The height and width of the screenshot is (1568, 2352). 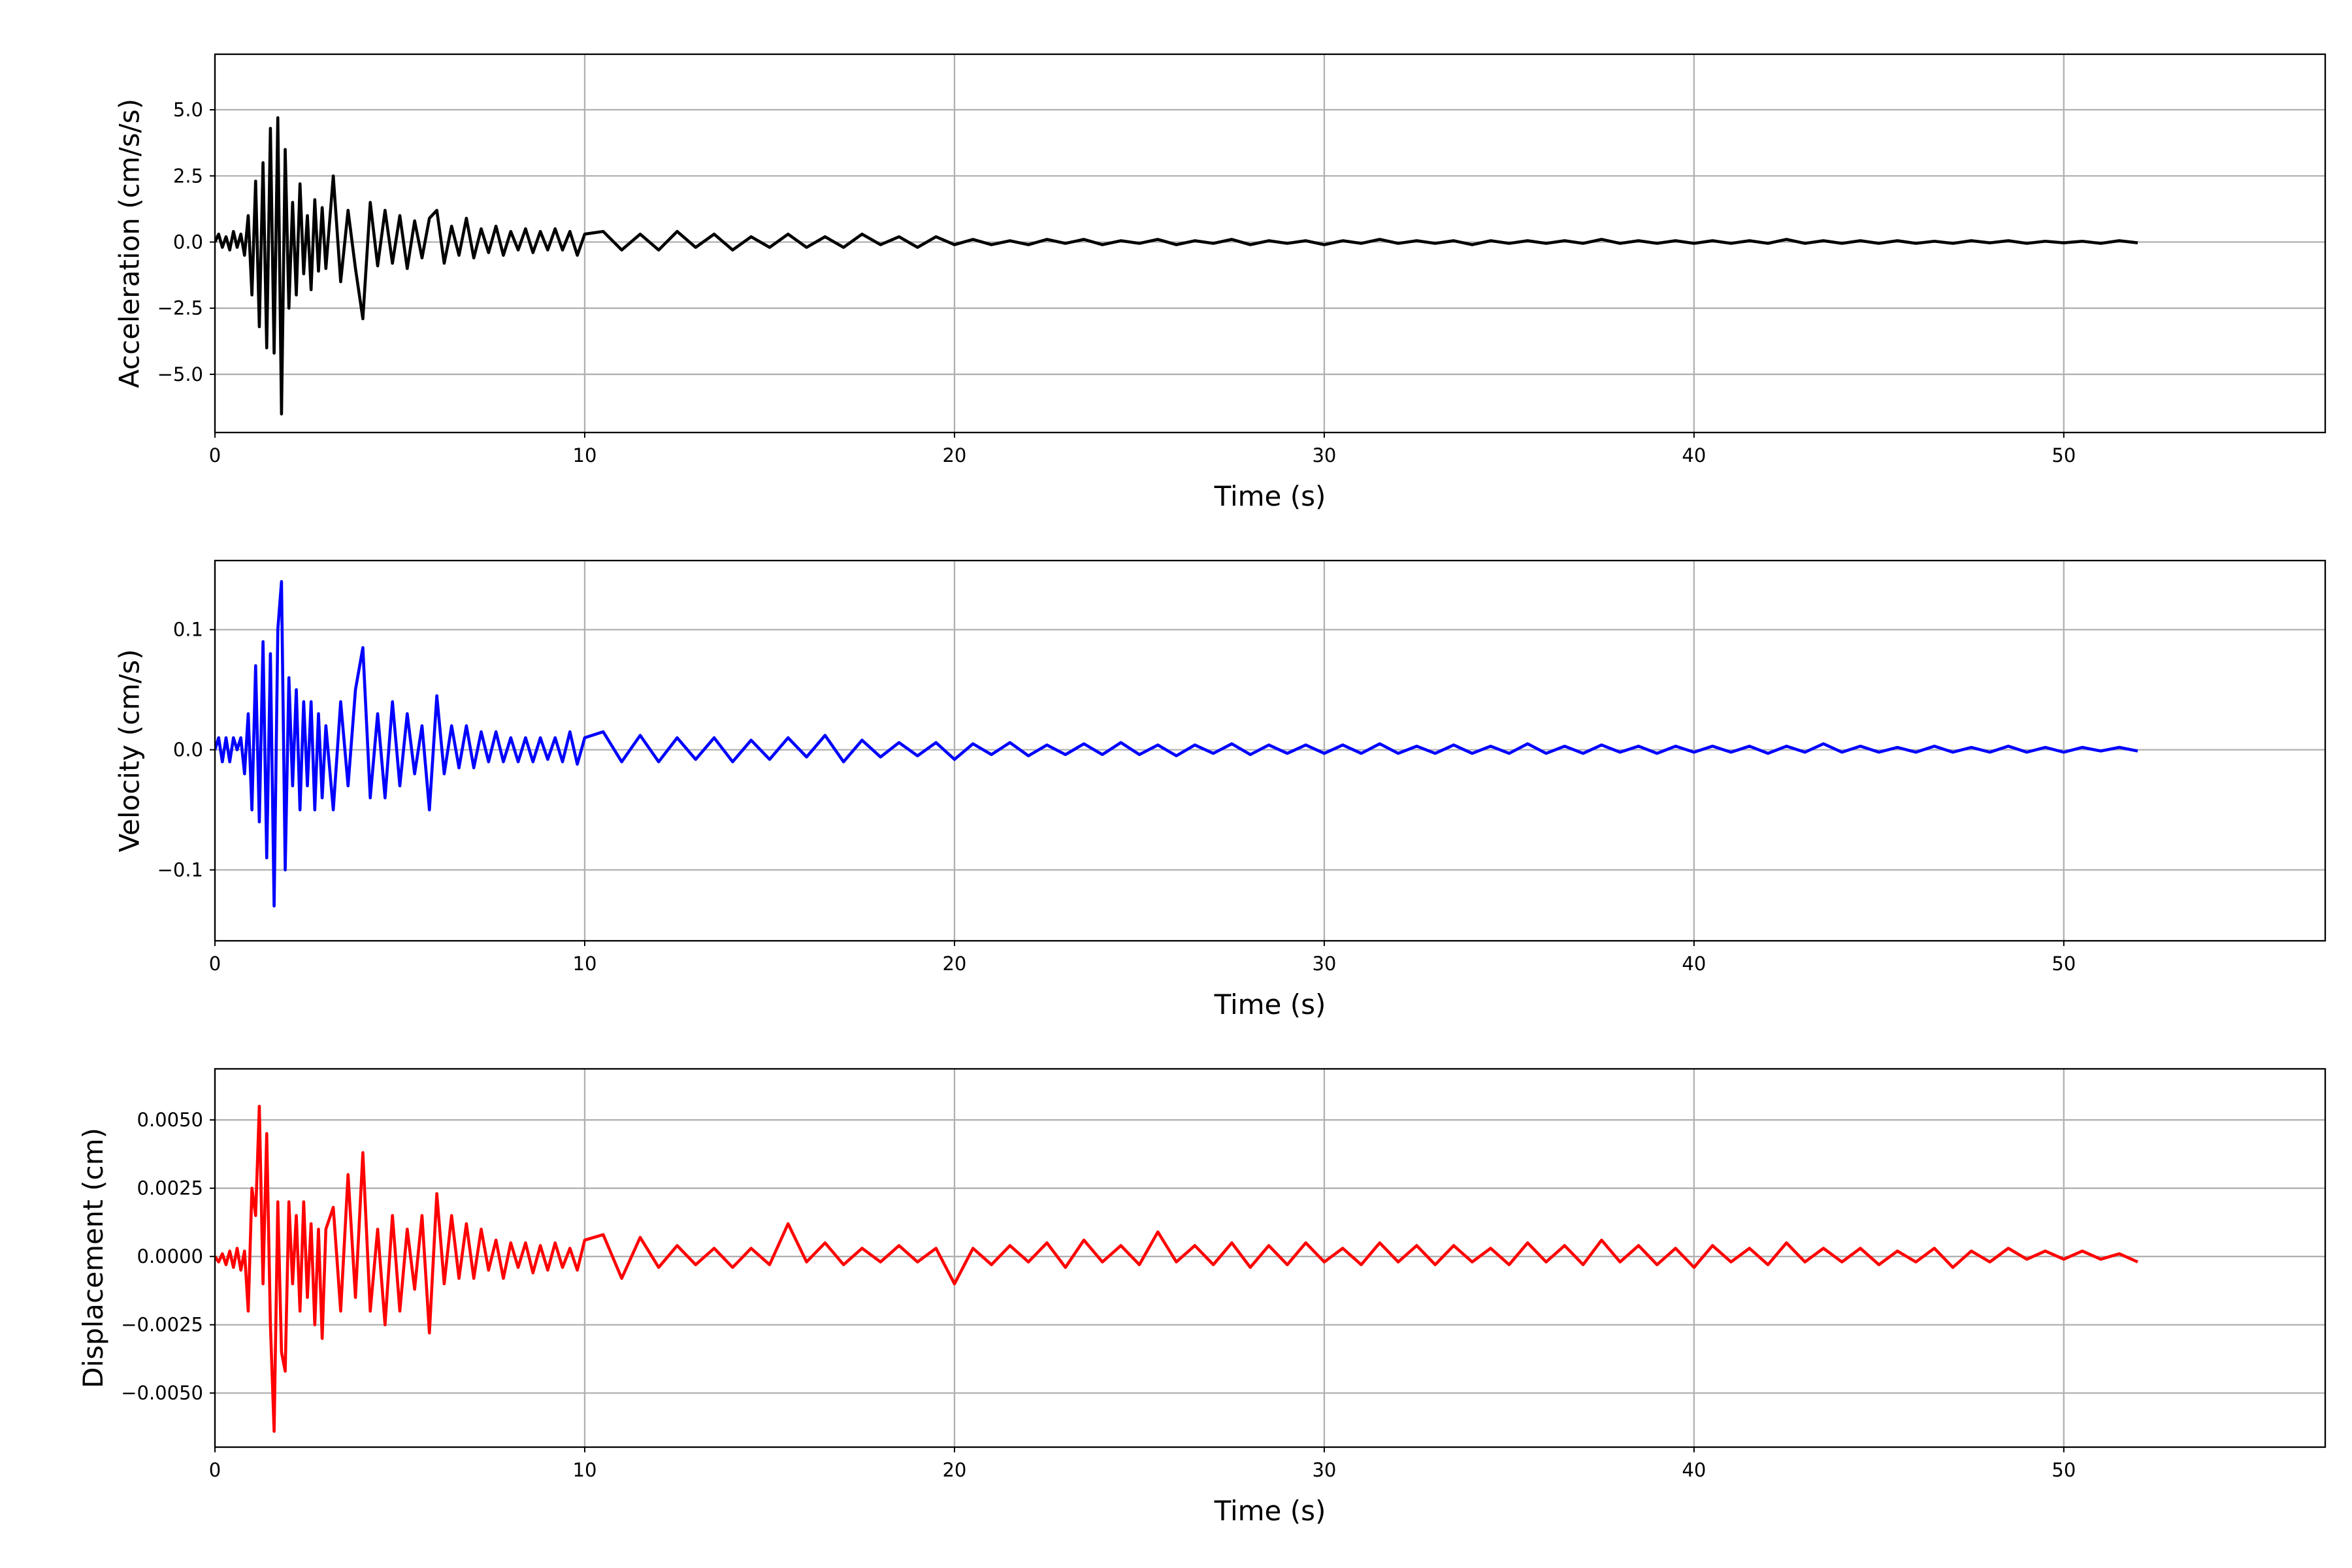 What do you see at coordinates (188, 630) in the screenshot?
I see `y-tick-label: 0.1` at bounding box center [188, 630].